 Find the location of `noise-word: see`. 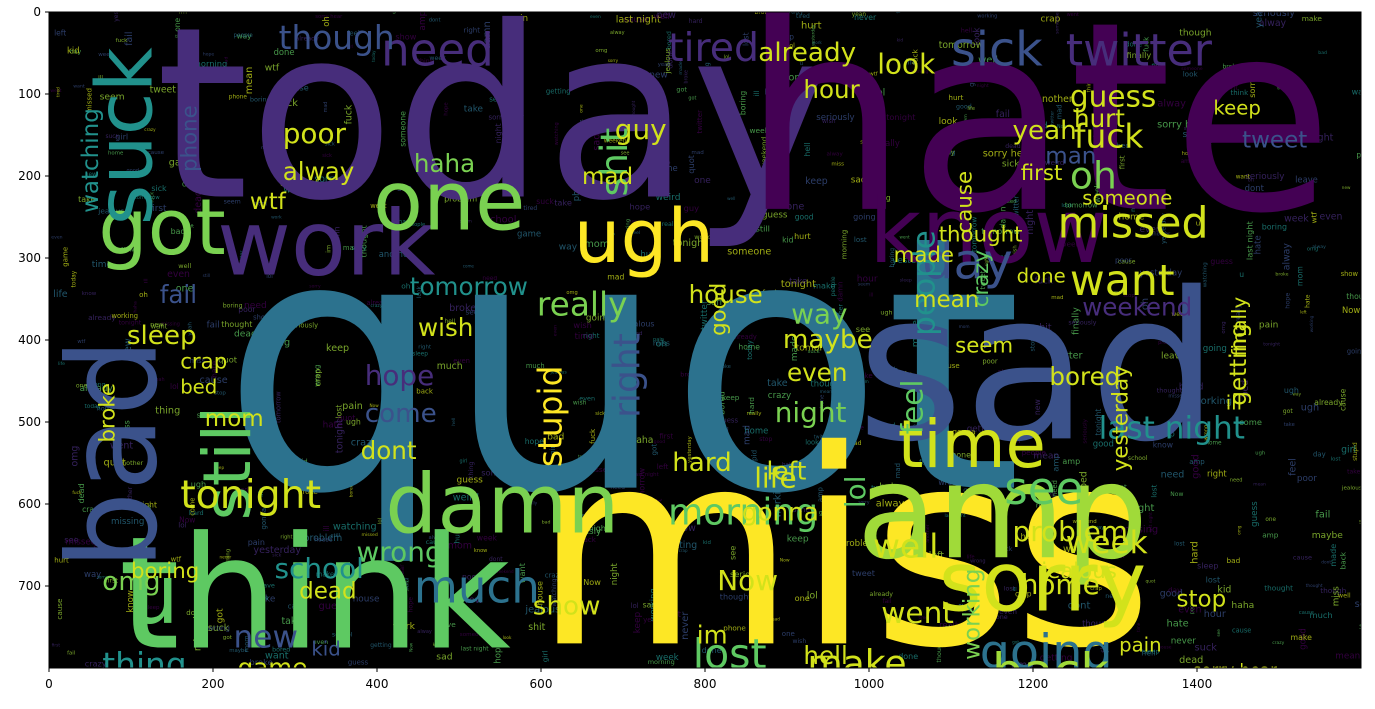

noise-word: see is located at coordinates (495, 100).